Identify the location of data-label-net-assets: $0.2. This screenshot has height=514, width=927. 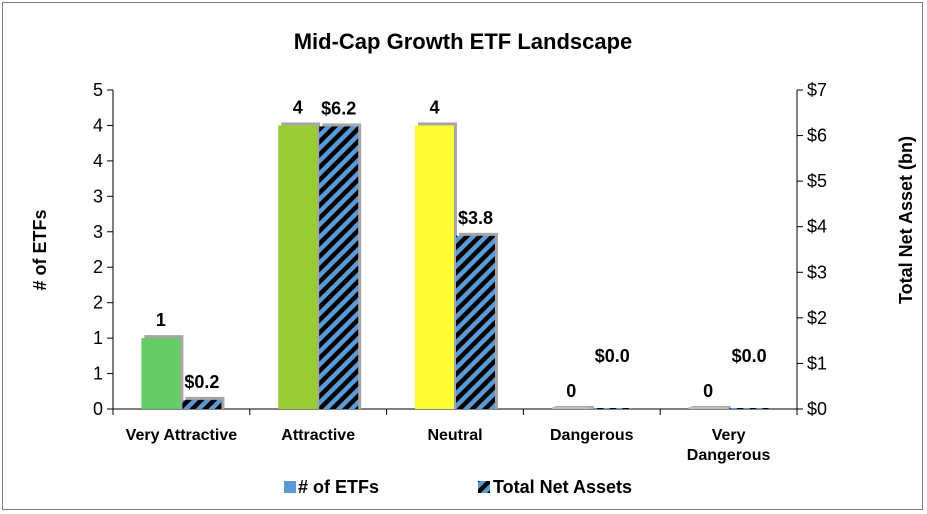
(201, 382).